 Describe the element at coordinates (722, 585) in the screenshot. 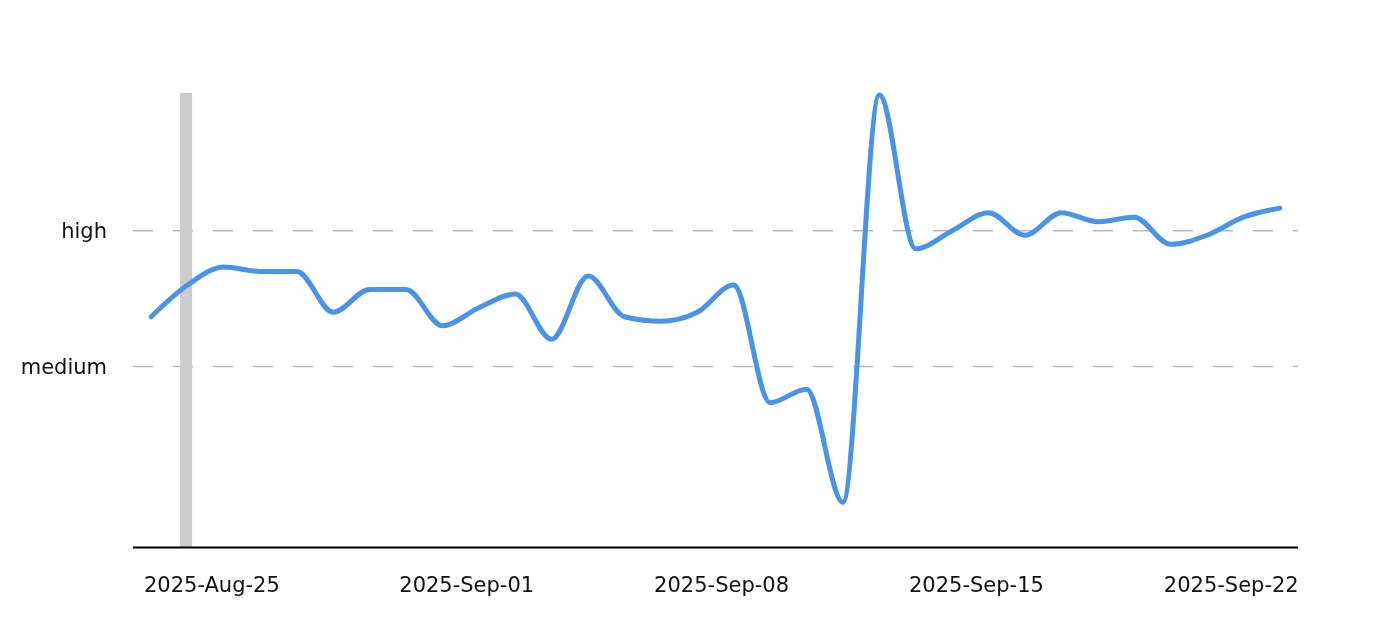

I see `x-tick-label: 2025-Sep-08` at that location.